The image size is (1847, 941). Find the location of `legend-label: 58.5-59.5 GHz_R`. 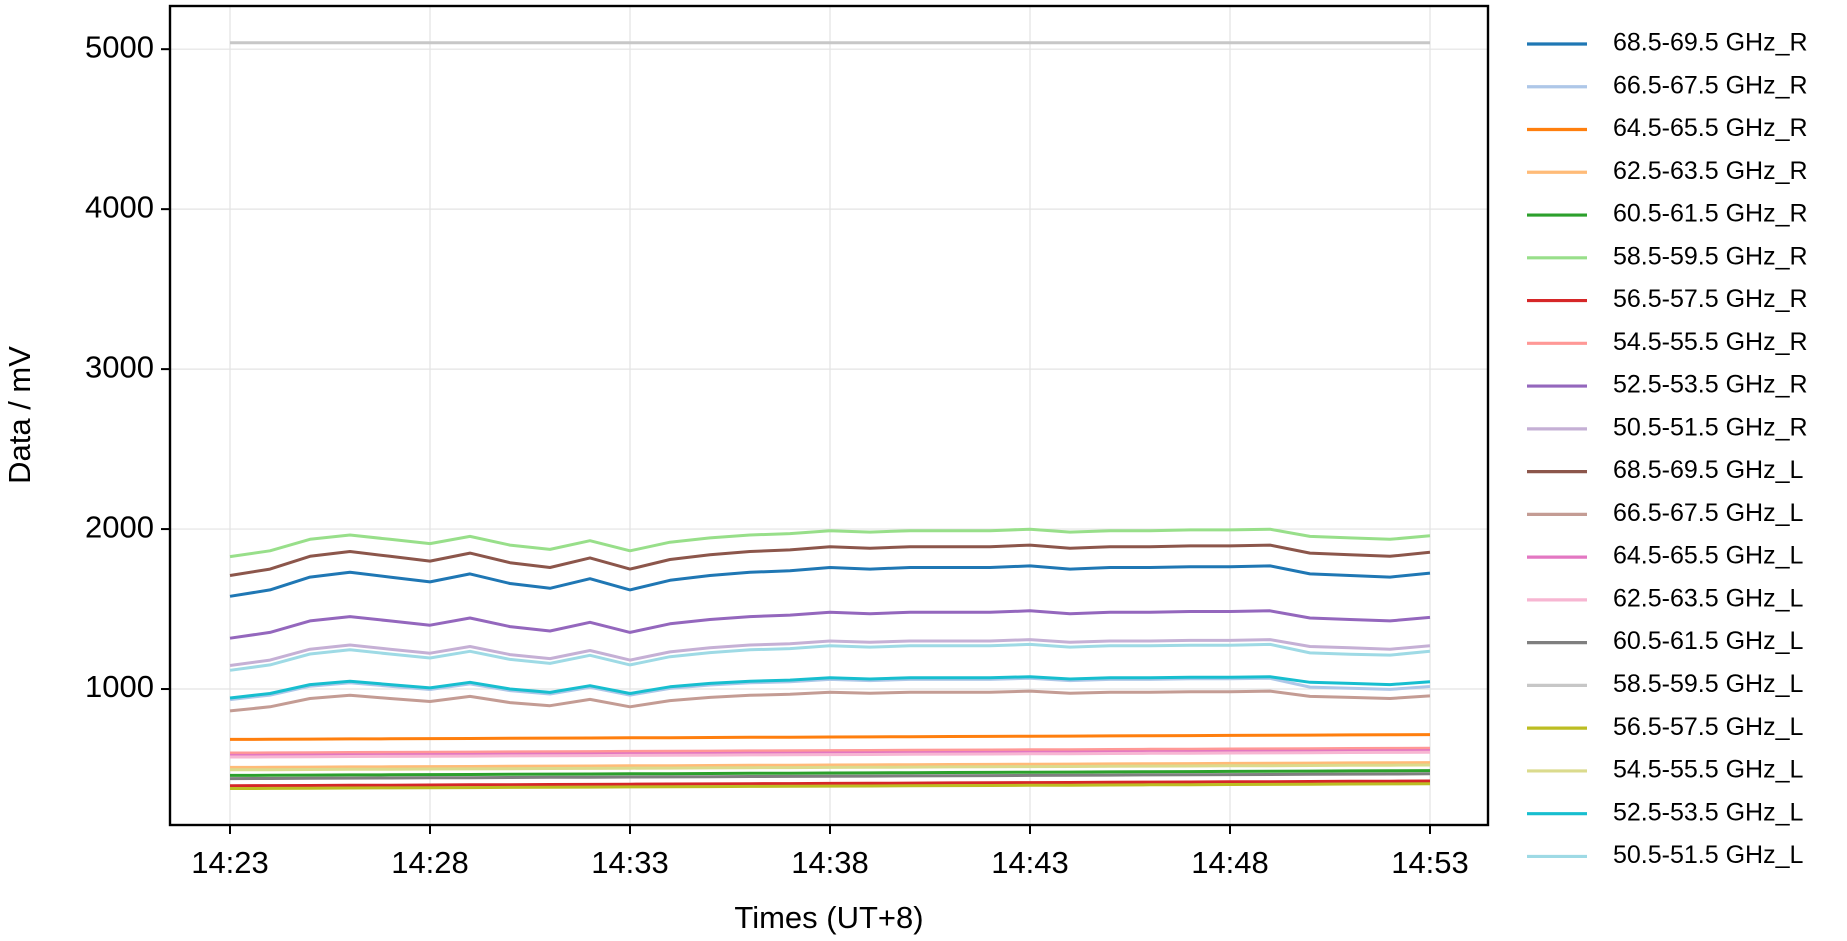

legend-label: 58.5-59.5 GHz_R is located at coordinates (1710, 256).